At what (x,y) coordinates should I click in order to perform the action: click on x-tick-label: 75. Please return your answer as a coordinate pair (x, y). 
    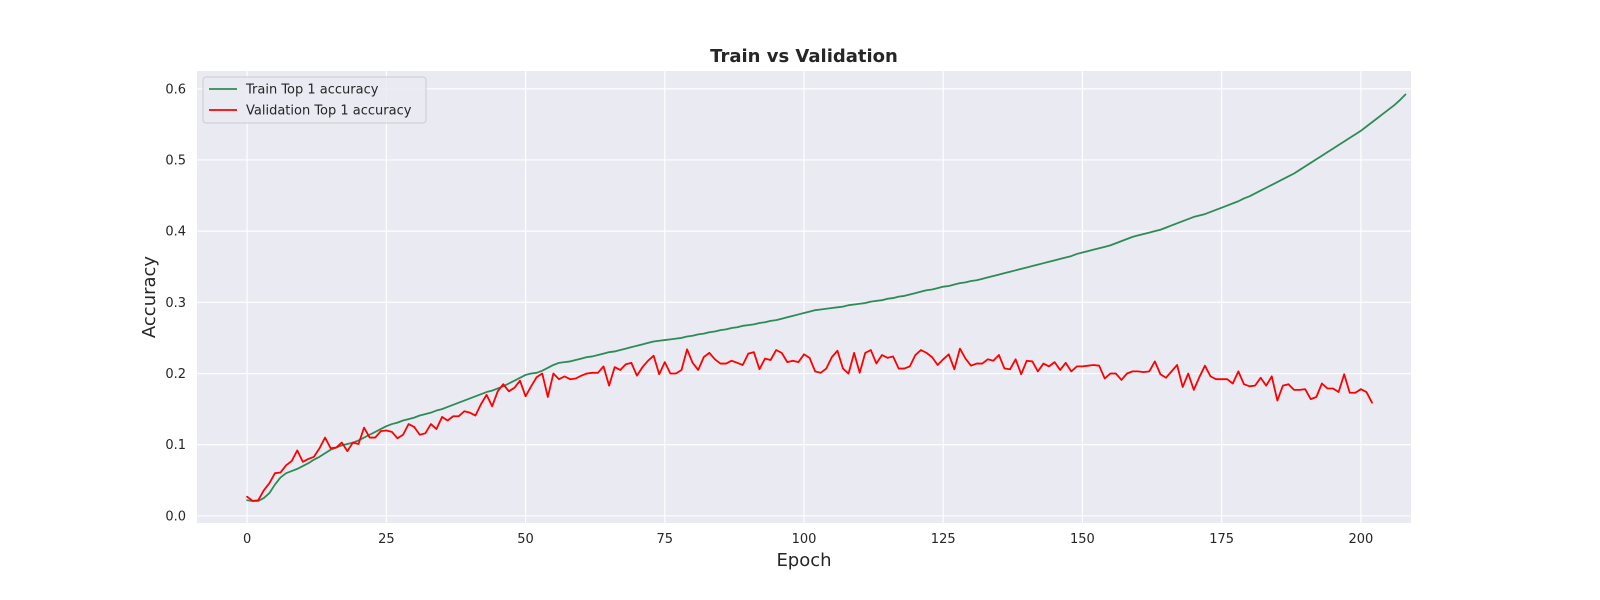
    Looking at the image, I should click on (665, 539).